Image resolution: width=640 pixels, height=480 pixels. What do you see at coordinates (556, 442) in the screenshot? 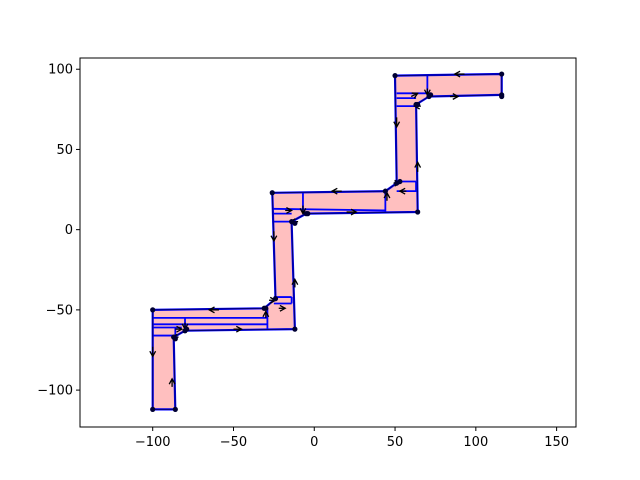
I see `x-tick-label: 150` at bounding box center [556, 442].